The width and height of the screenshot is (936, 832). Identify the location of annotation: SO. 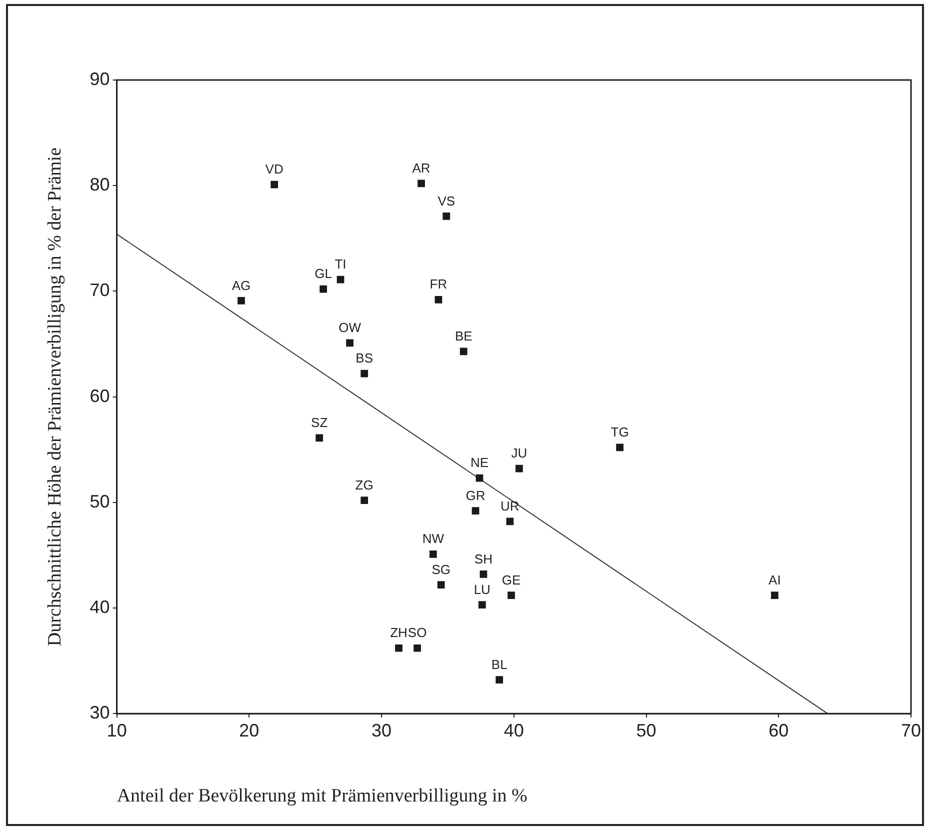
(417, 632).